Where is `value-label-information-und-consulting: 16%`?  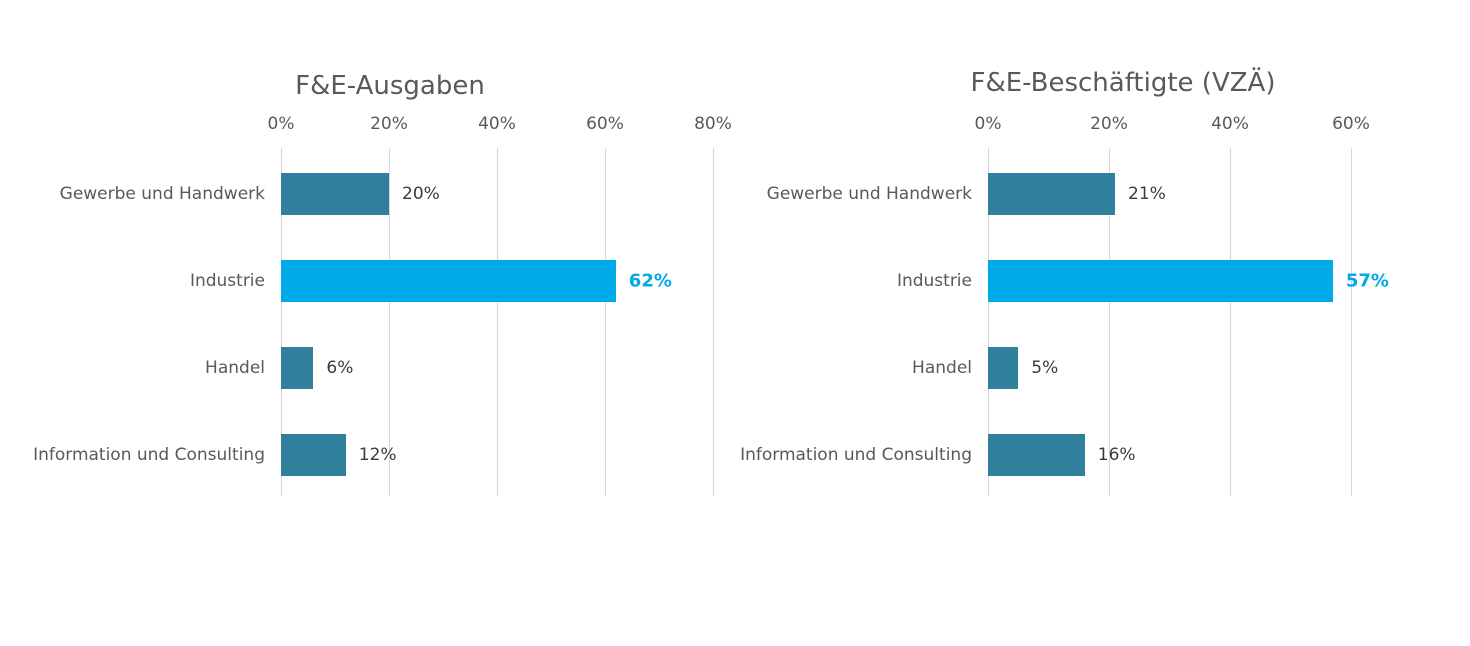 value-label-information-und-consulting: 16% is located at coordinates (1116, 454).